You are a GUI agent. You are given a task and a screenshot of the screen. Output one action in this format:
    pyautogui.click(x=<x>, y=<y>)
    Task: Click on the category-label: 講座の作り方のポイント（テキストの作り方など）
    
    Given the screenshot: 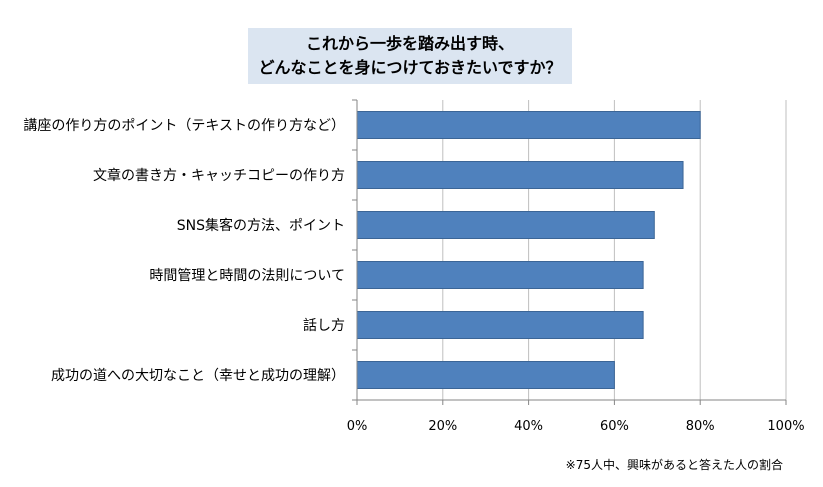 What is the action you would take?
    pyautogui.click(x=184, y=126)
    